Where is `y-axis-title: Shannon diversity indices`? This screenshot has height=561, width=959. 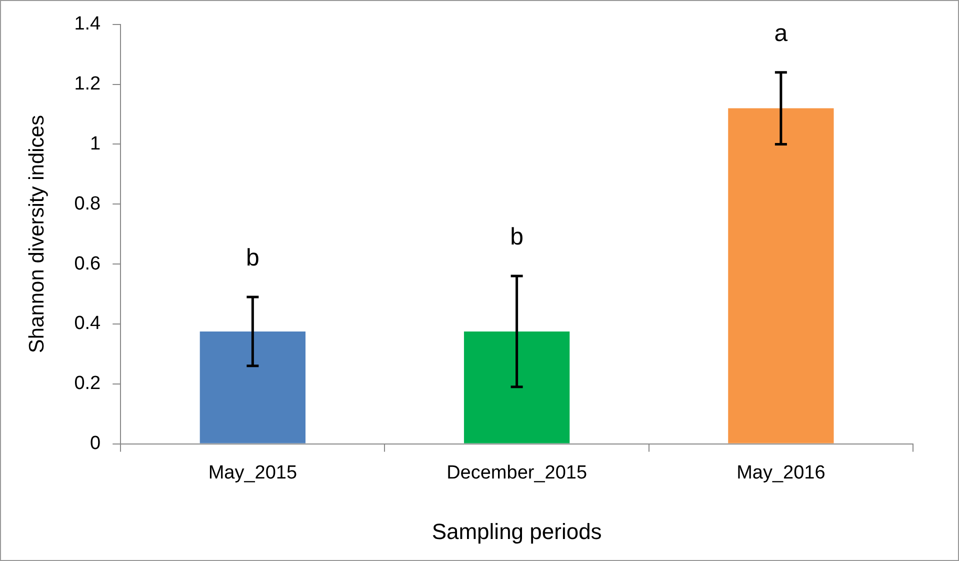 y-axis-title: Shannon diversity indices is located at coordinates (36, 234).